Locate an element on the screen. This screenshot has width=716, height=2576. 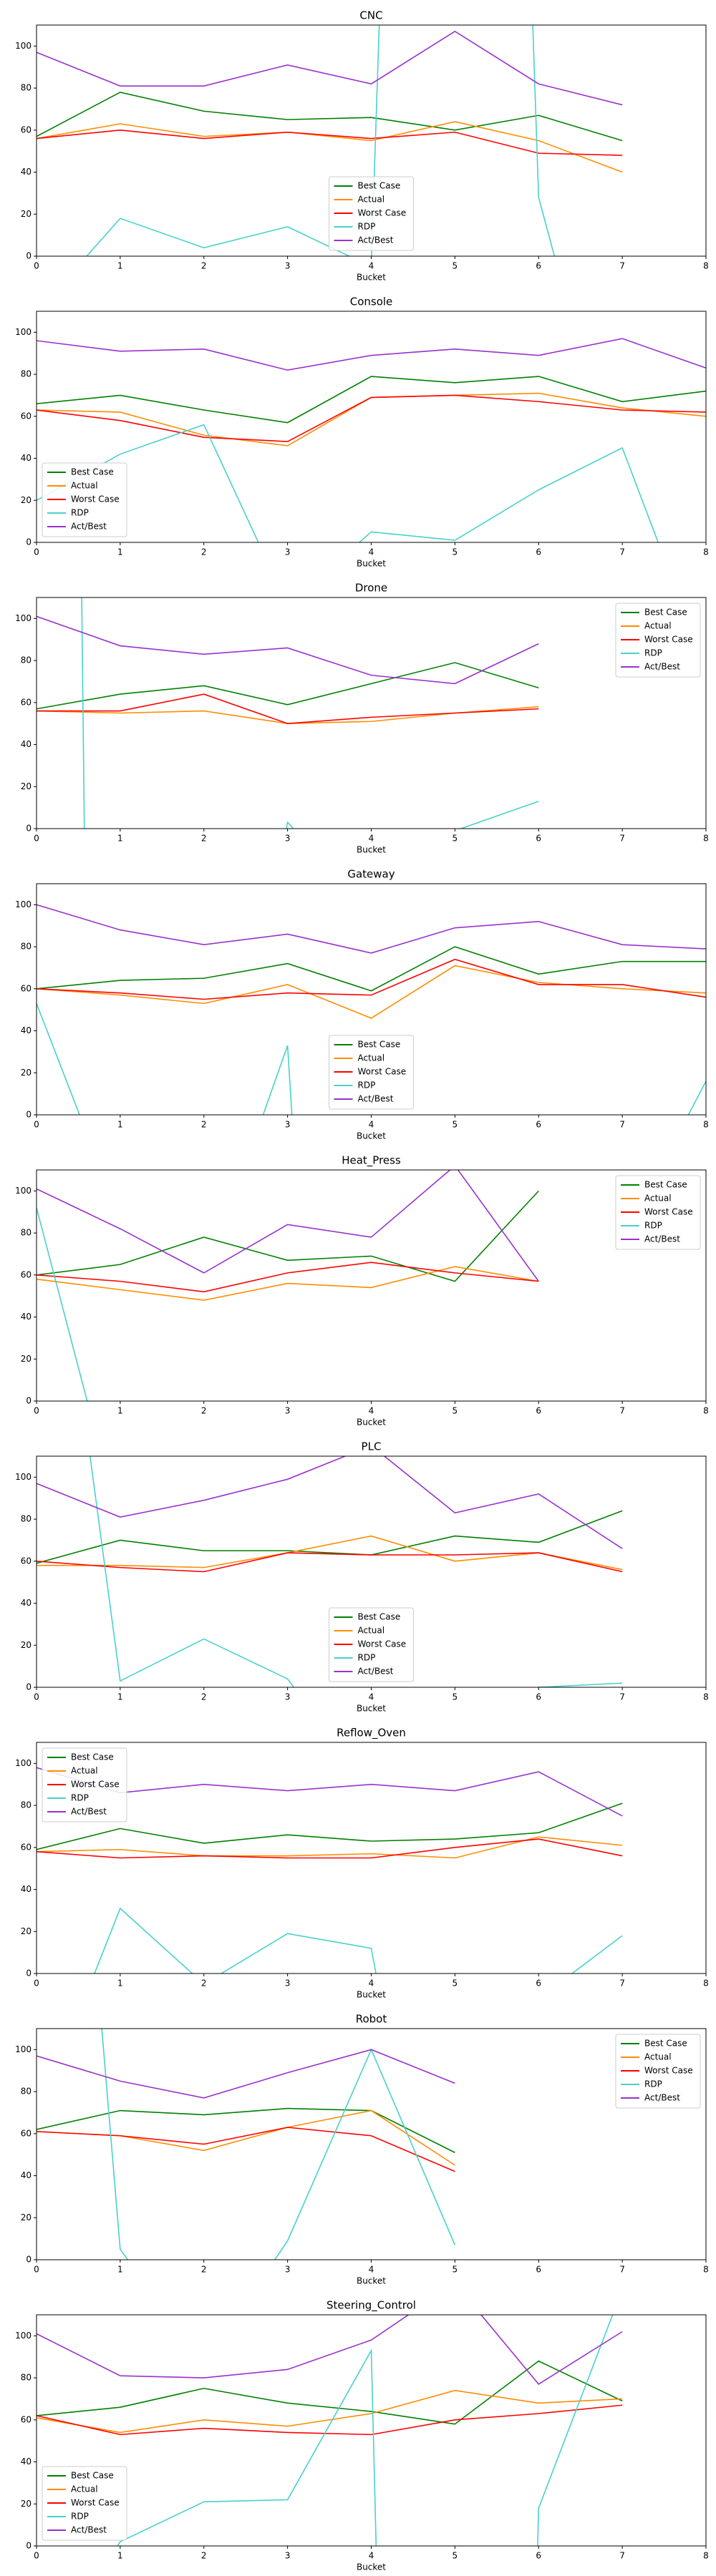
plot-area is located at coordinates (288, 1285).